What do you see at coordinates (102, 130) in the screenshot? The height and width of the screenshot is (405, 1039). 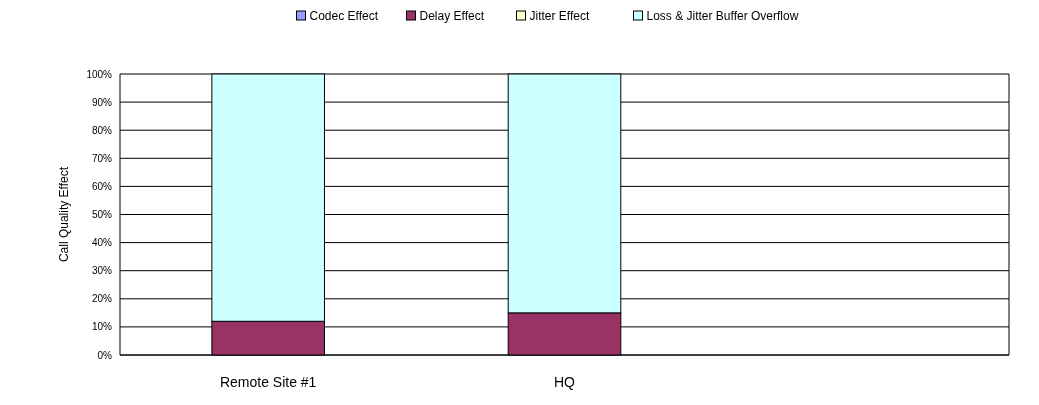 I see `y-tick-label: 80%` at bounding box center [102, 130].